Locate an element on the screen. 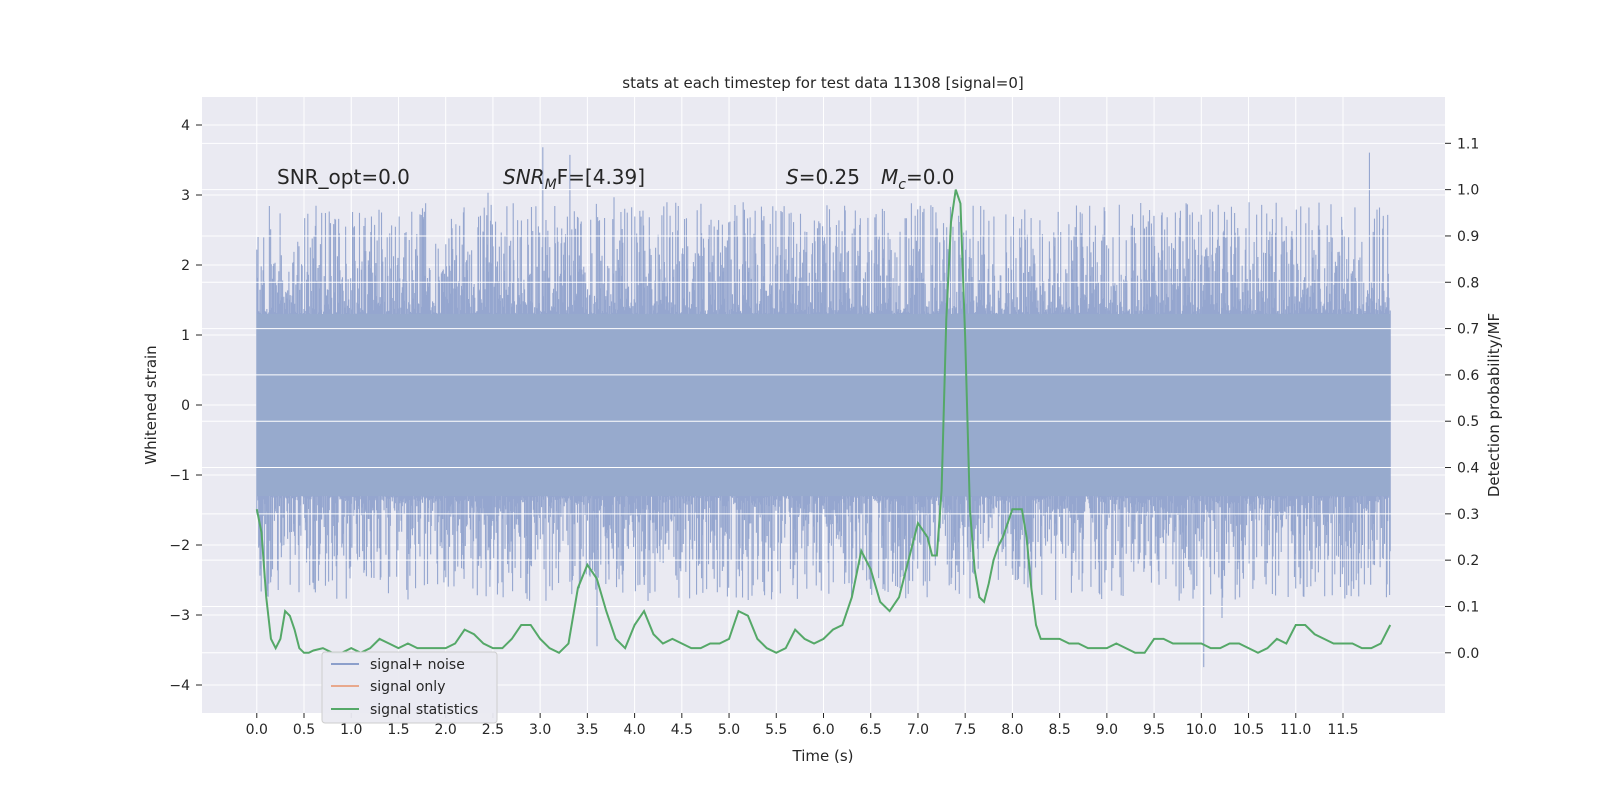 This screenshot has height=800, width=1600. annotation-snr-mf: SNRMF=[4.39] is located at coordinates (574, 179).